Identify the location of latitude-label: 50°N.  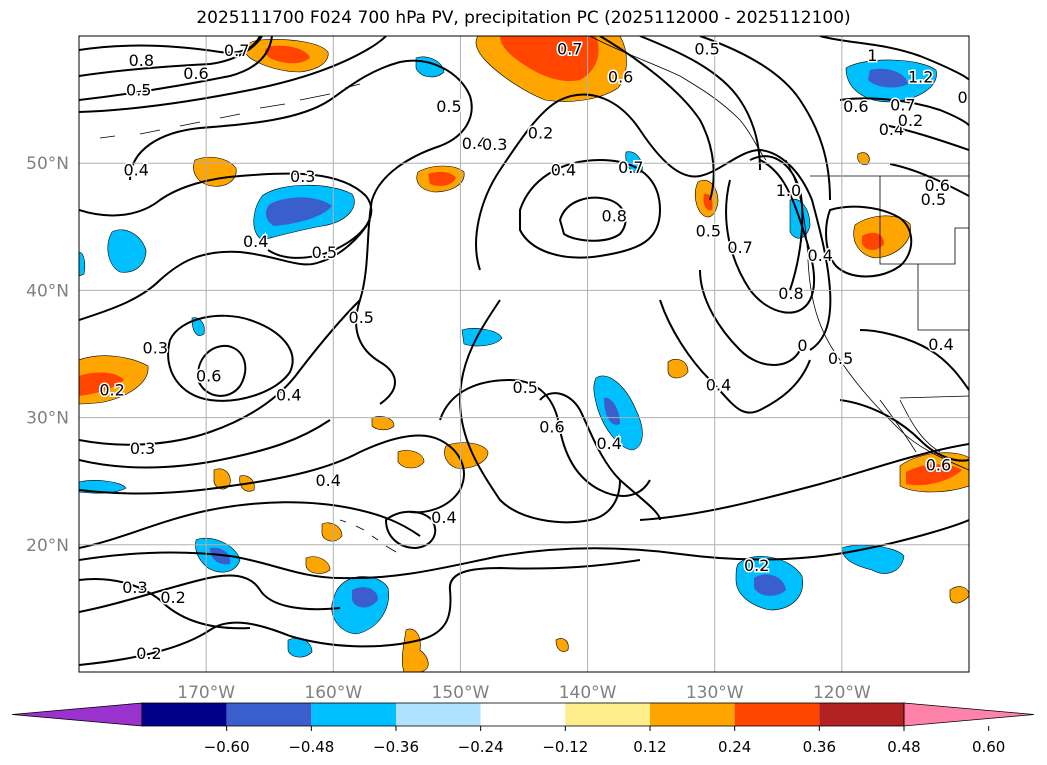
(47, 164).